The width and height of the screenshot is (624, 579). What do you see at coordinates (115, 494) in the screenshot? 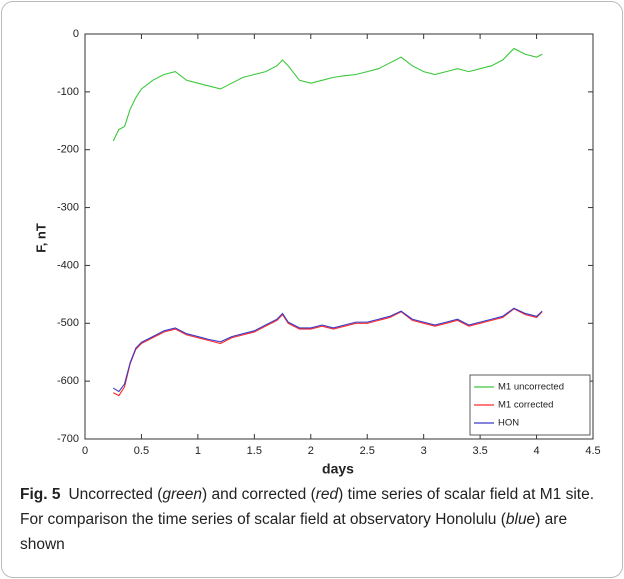
I see `caption-text: Uncorrected (` at bounding box center [115, 494].